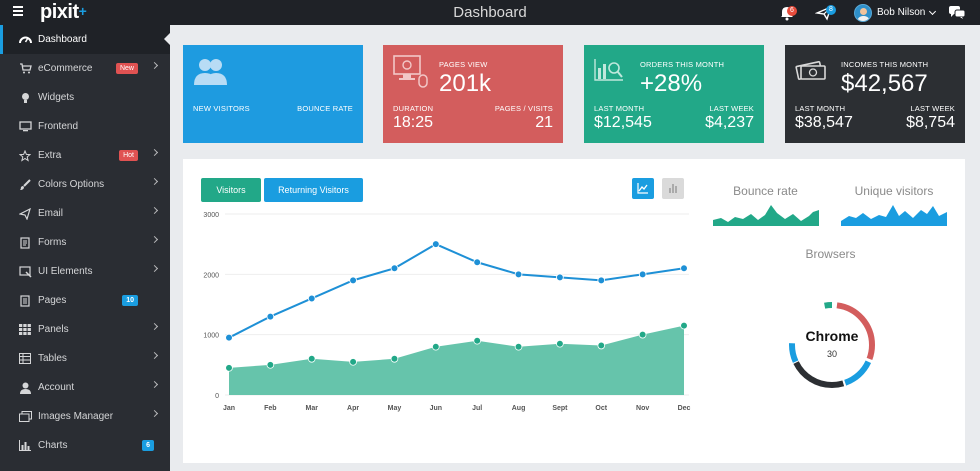 The image size is (980, 471). What do you see at coordinates (85, 358) in the screenshot?
I see `sidebar-item-tables: Tables` at bounding box center [85, 358].